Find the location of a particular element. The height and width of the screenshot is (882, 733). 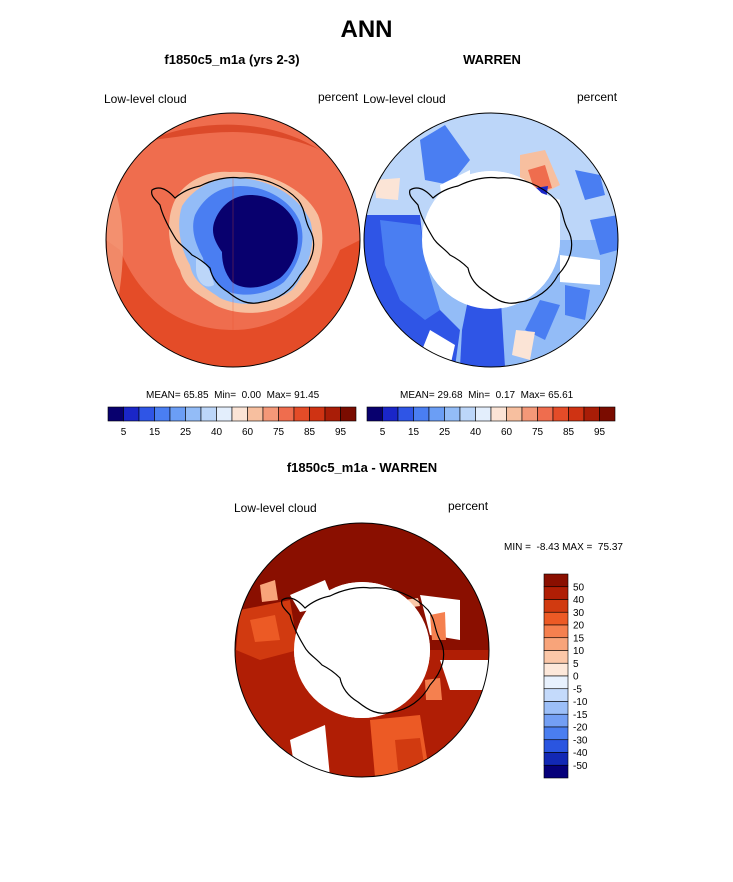

panel2-colorbar-tick-label: 60 is located at coordinates (507, 432).